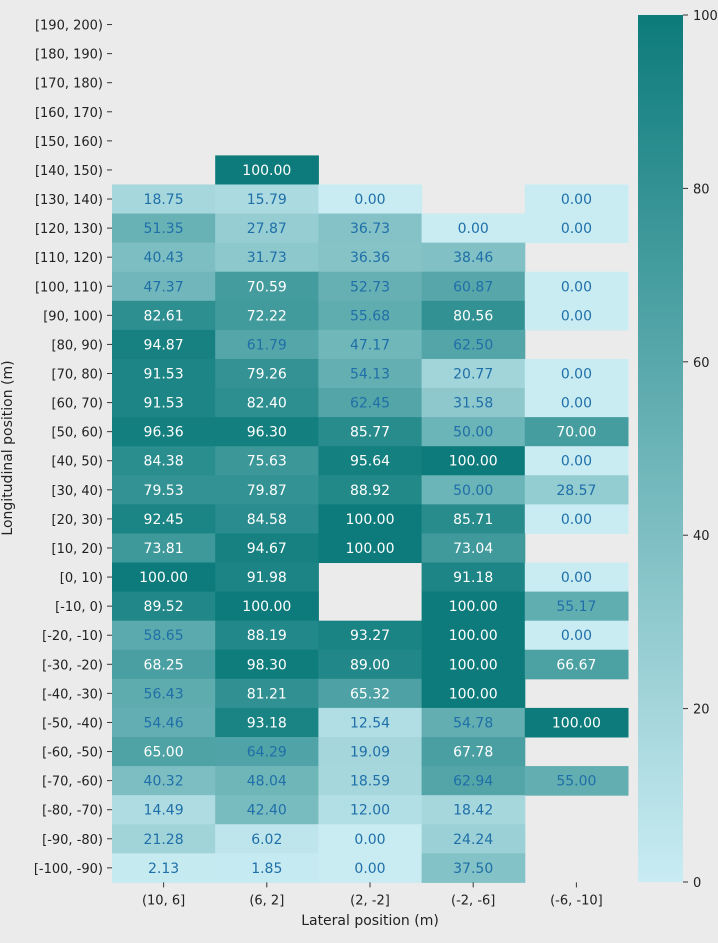 The width and height of the screenshot is (718, 943). Describe the element at coordinates (69, 113) in the screenshot. I see `y-tick-label: [160, 170)` at that location.